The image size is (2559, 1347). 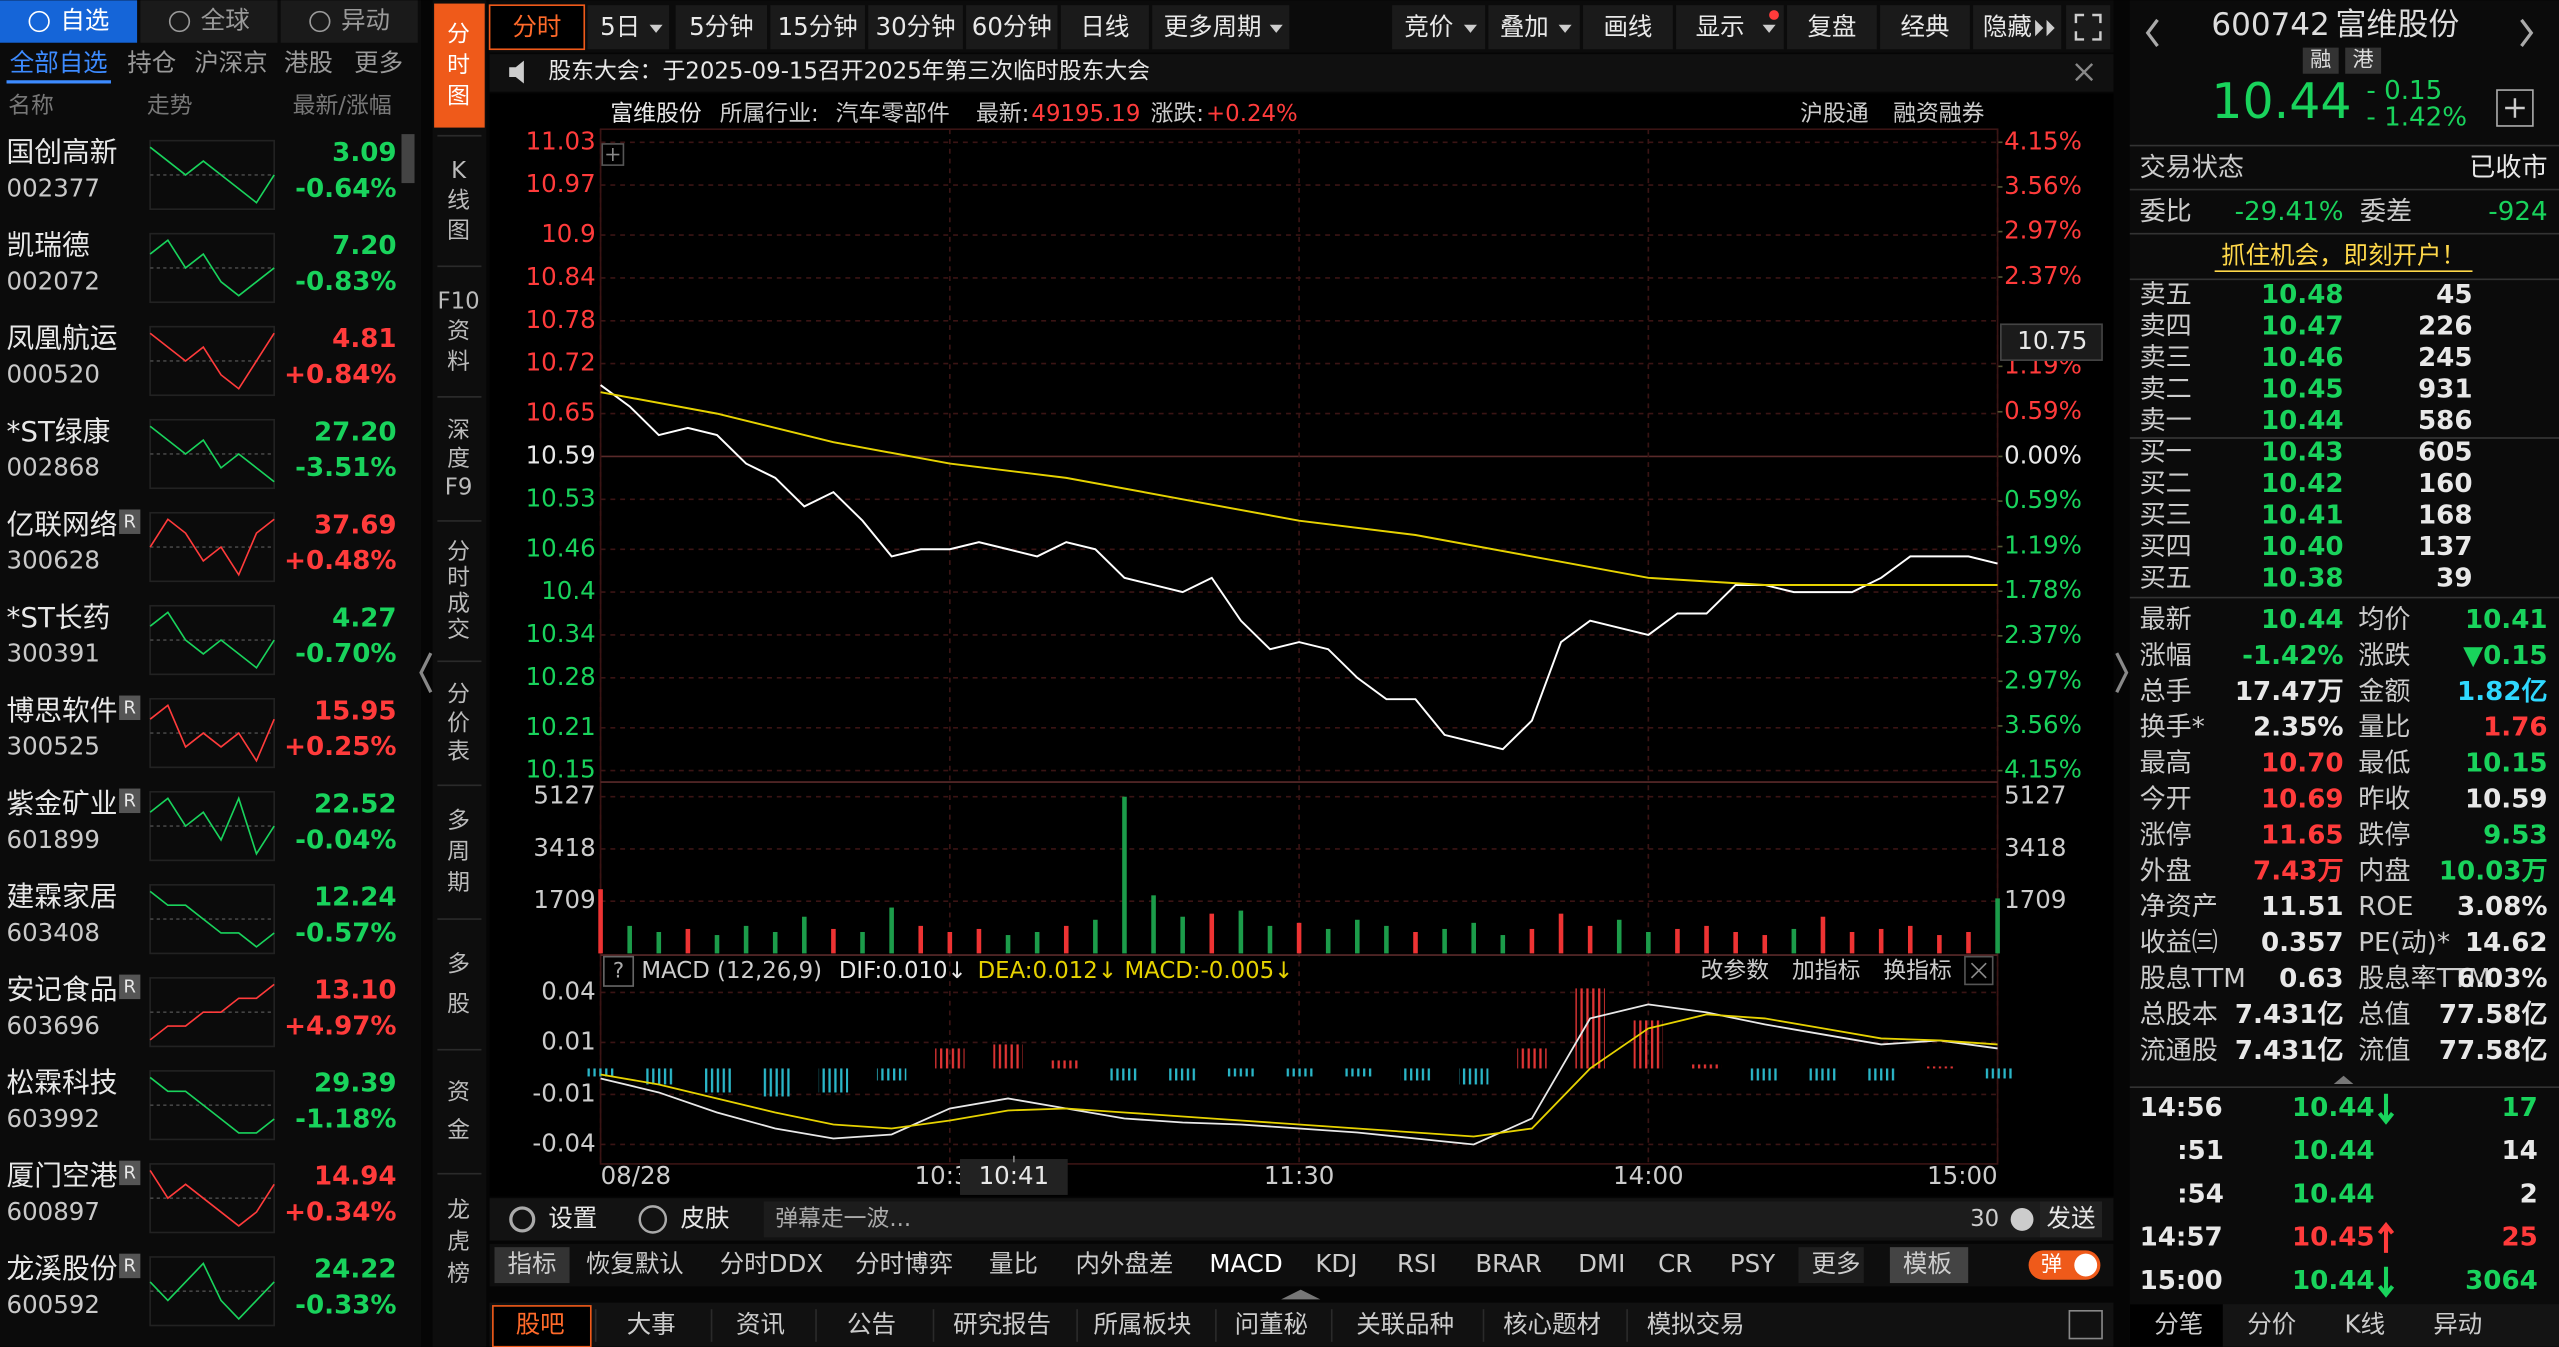 I want to click on macd-button: 加指标, so click(x=1826, y=971).